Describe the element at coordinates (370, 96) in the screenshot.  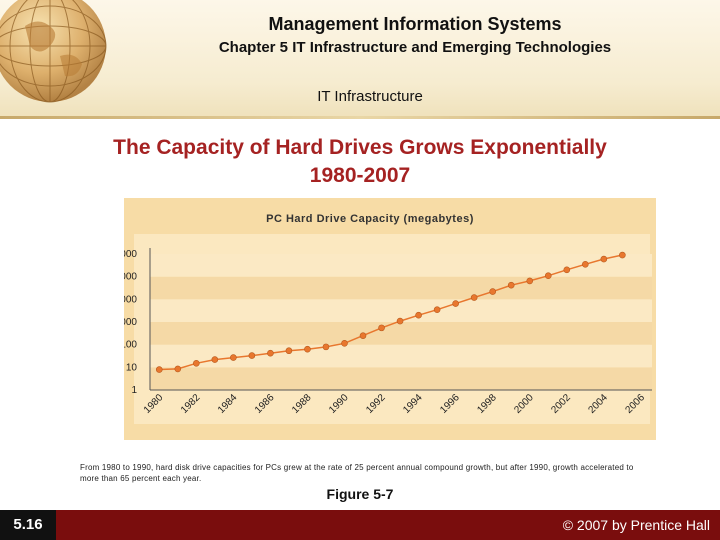
I see `section-title: IT Infrastructure` at that location.